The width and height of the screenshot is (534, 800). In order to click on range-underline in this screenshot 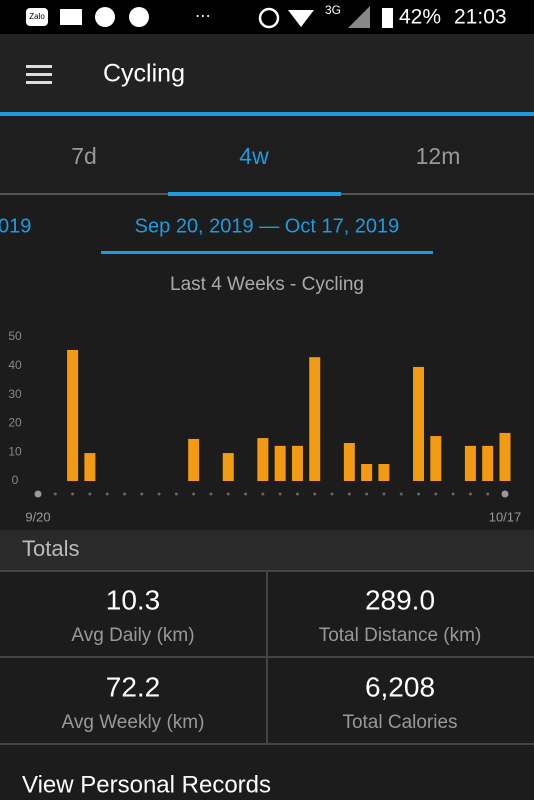, I will do `click(267, 252)`.